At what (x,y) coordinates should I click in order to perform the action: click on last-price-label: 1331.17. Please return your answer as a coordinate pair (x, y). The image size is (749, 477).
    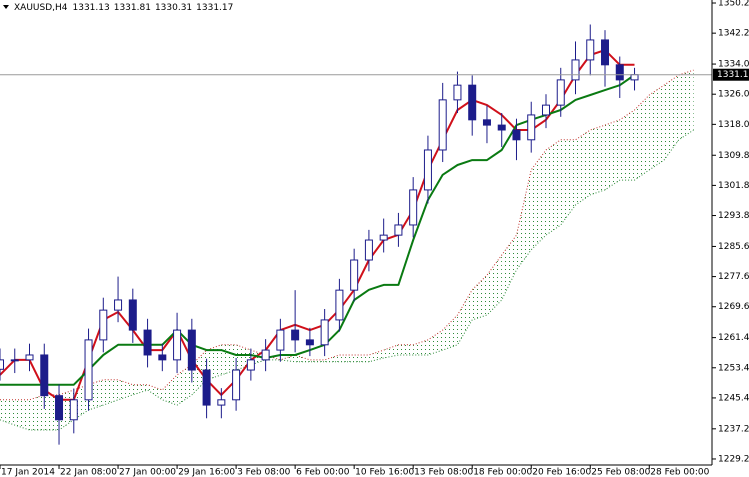
    Looking at the image, I should click on (733, 75).